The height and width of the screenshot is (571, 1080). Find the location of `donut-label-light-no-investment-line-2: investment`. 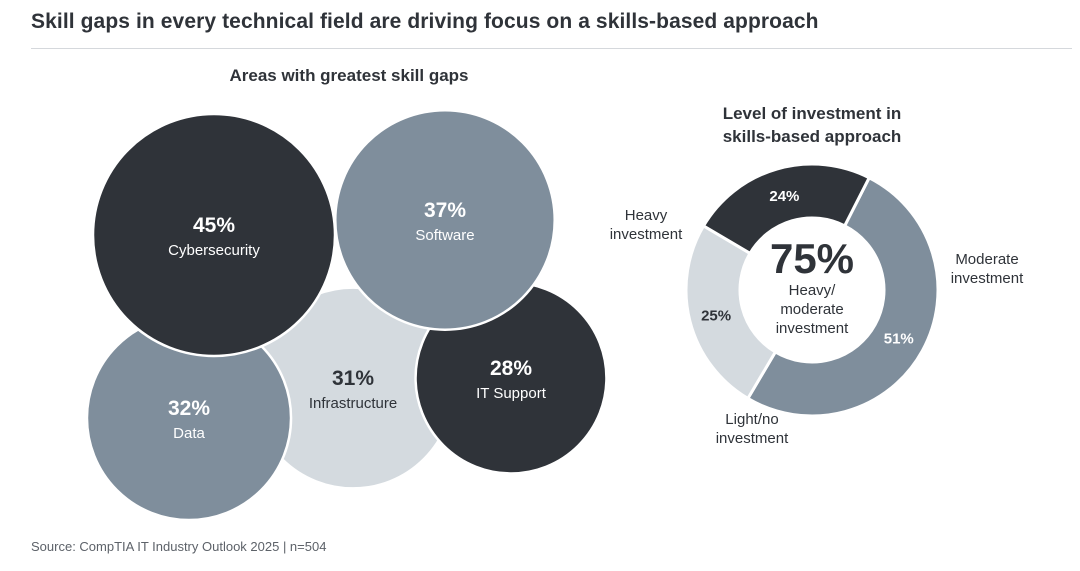

donut-label-light-no-investment-line-2: investment is located at coordinates (752, 438).